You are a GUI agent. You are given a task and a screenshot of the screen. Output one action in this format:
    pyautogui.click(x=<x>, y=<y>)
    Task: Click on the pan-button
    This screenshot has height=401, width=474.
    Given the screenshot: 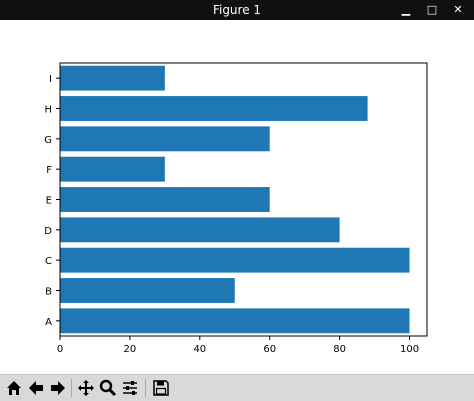 What is the action you would take?
    pyautogui.click(x=86, y=388)
    